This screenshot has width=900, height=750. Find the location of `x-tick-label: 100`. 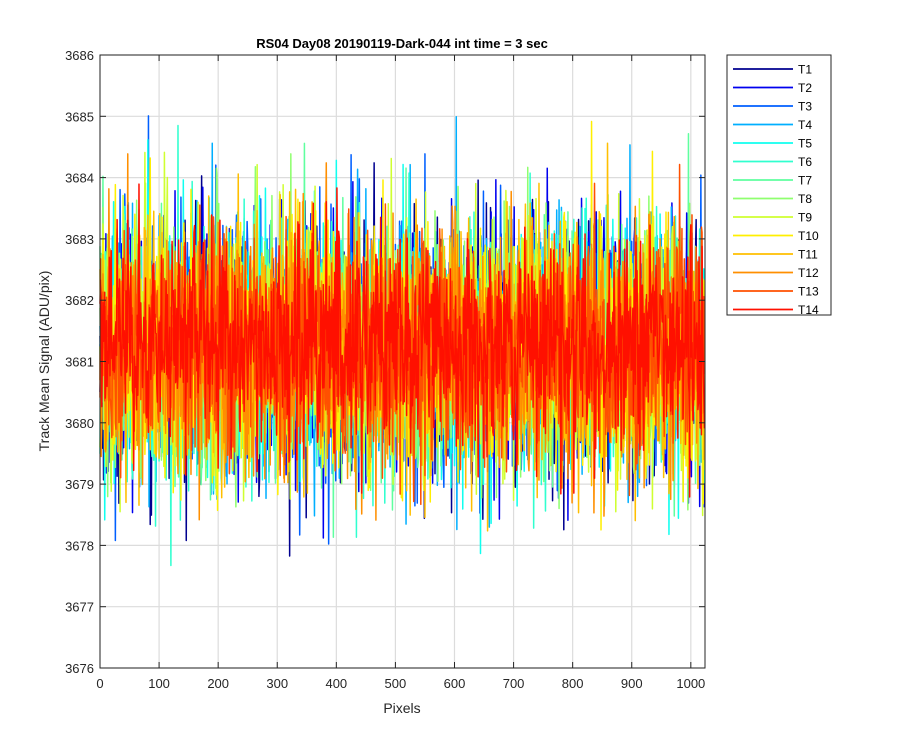

x-tick-label: 100 is located at coordinates (159, 683).